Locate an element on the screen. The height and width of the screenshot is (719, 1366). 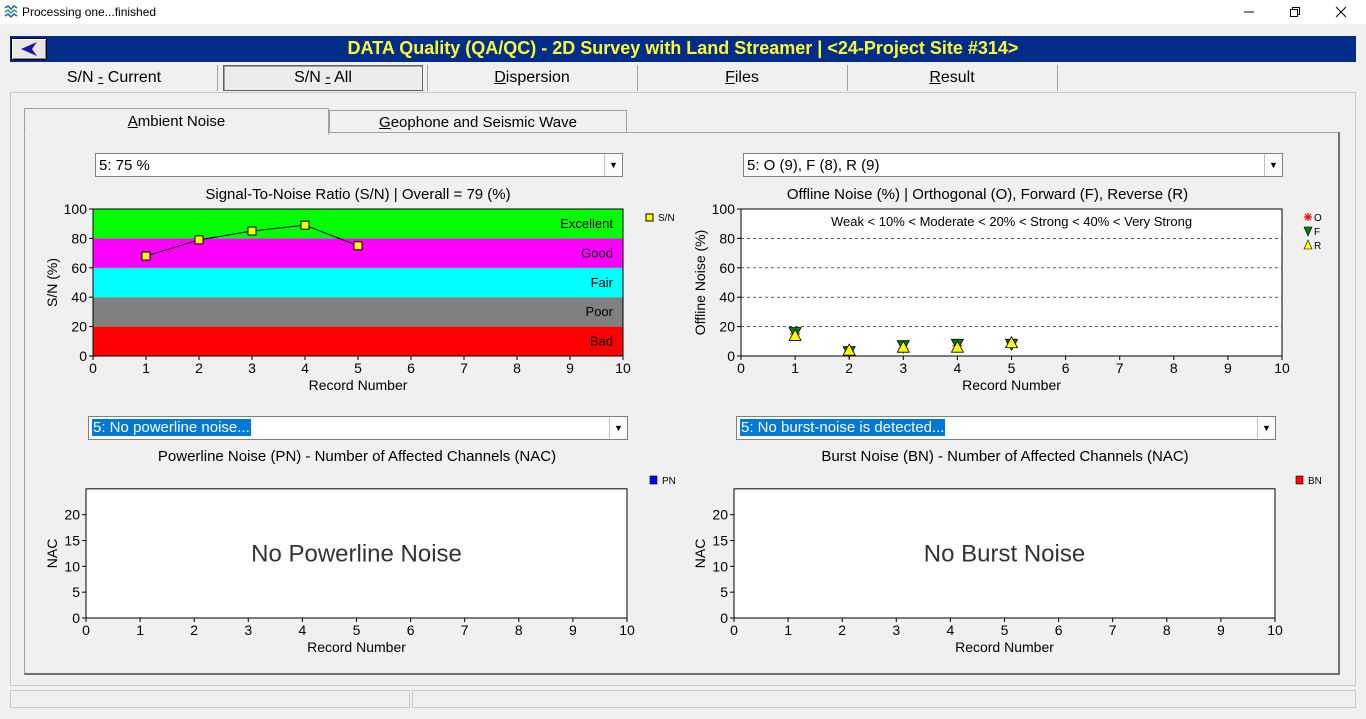
tab-label: Dispersion is located at coordinates (532, 77).